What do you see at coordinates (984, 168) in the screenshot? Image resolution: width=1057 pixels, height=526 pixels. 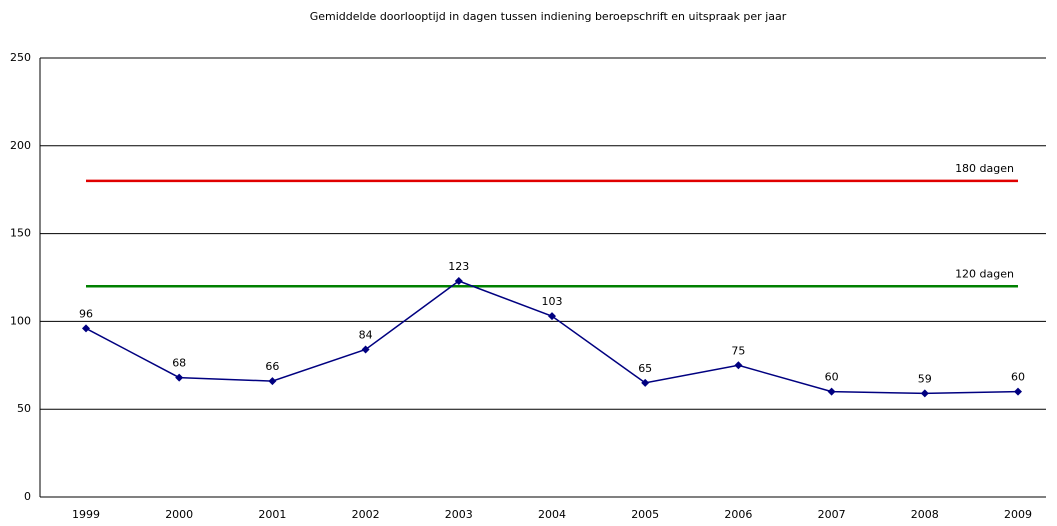 I see `series-label: 180 dagen` at bounding box center [984, 168].